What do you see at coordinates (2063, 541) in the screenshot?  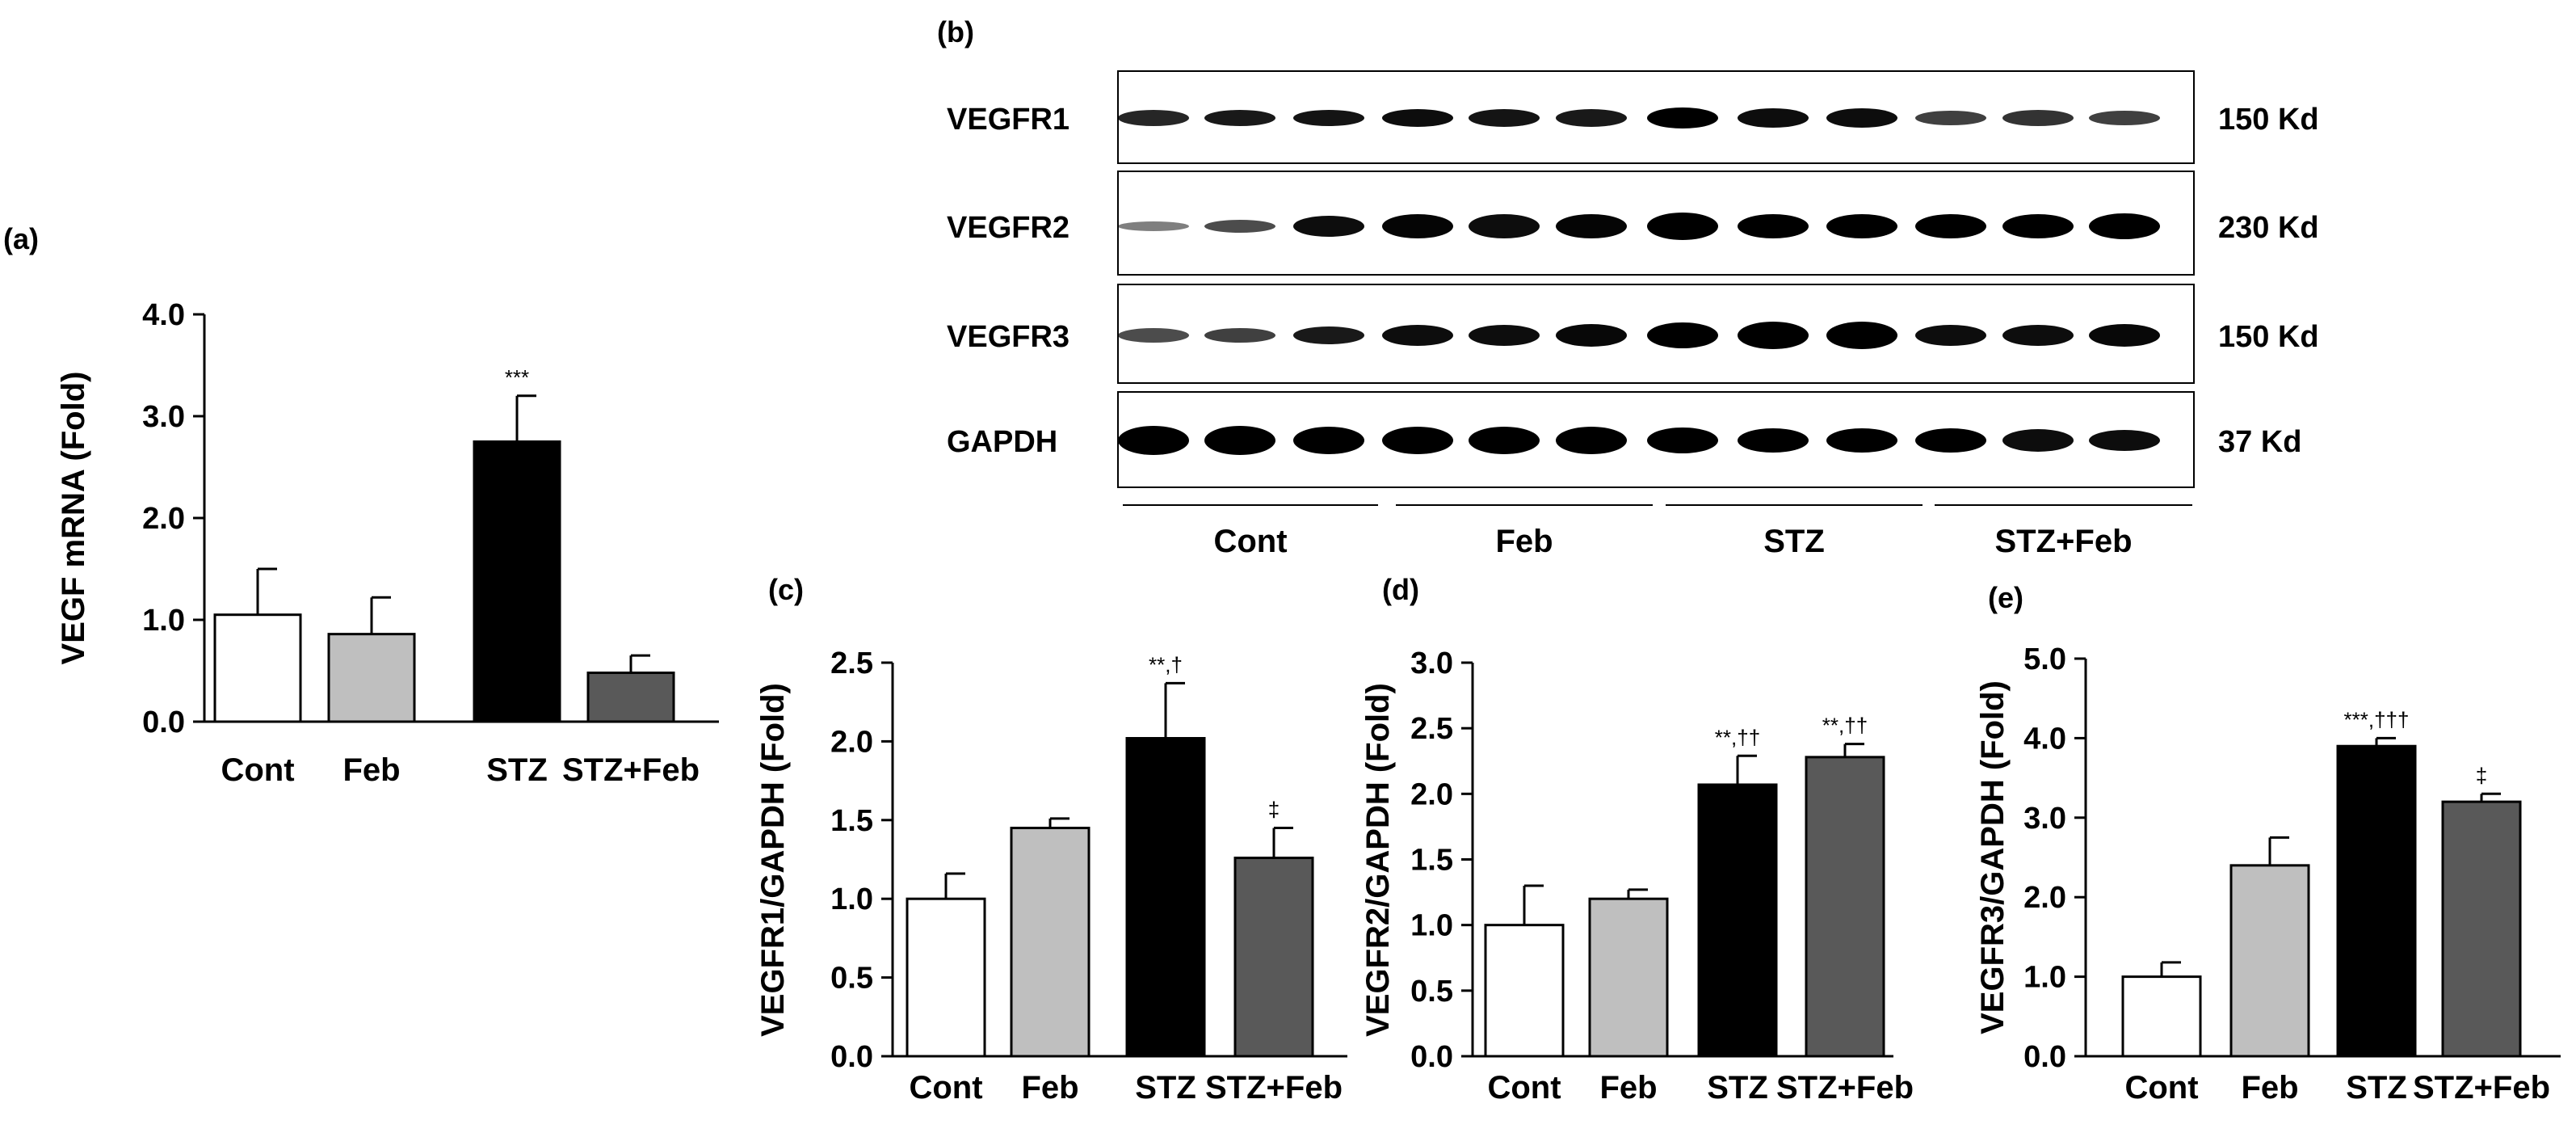 I see `blot-group-label-stz-feb: STZ+Feb` at bounding box center [2063, 541].